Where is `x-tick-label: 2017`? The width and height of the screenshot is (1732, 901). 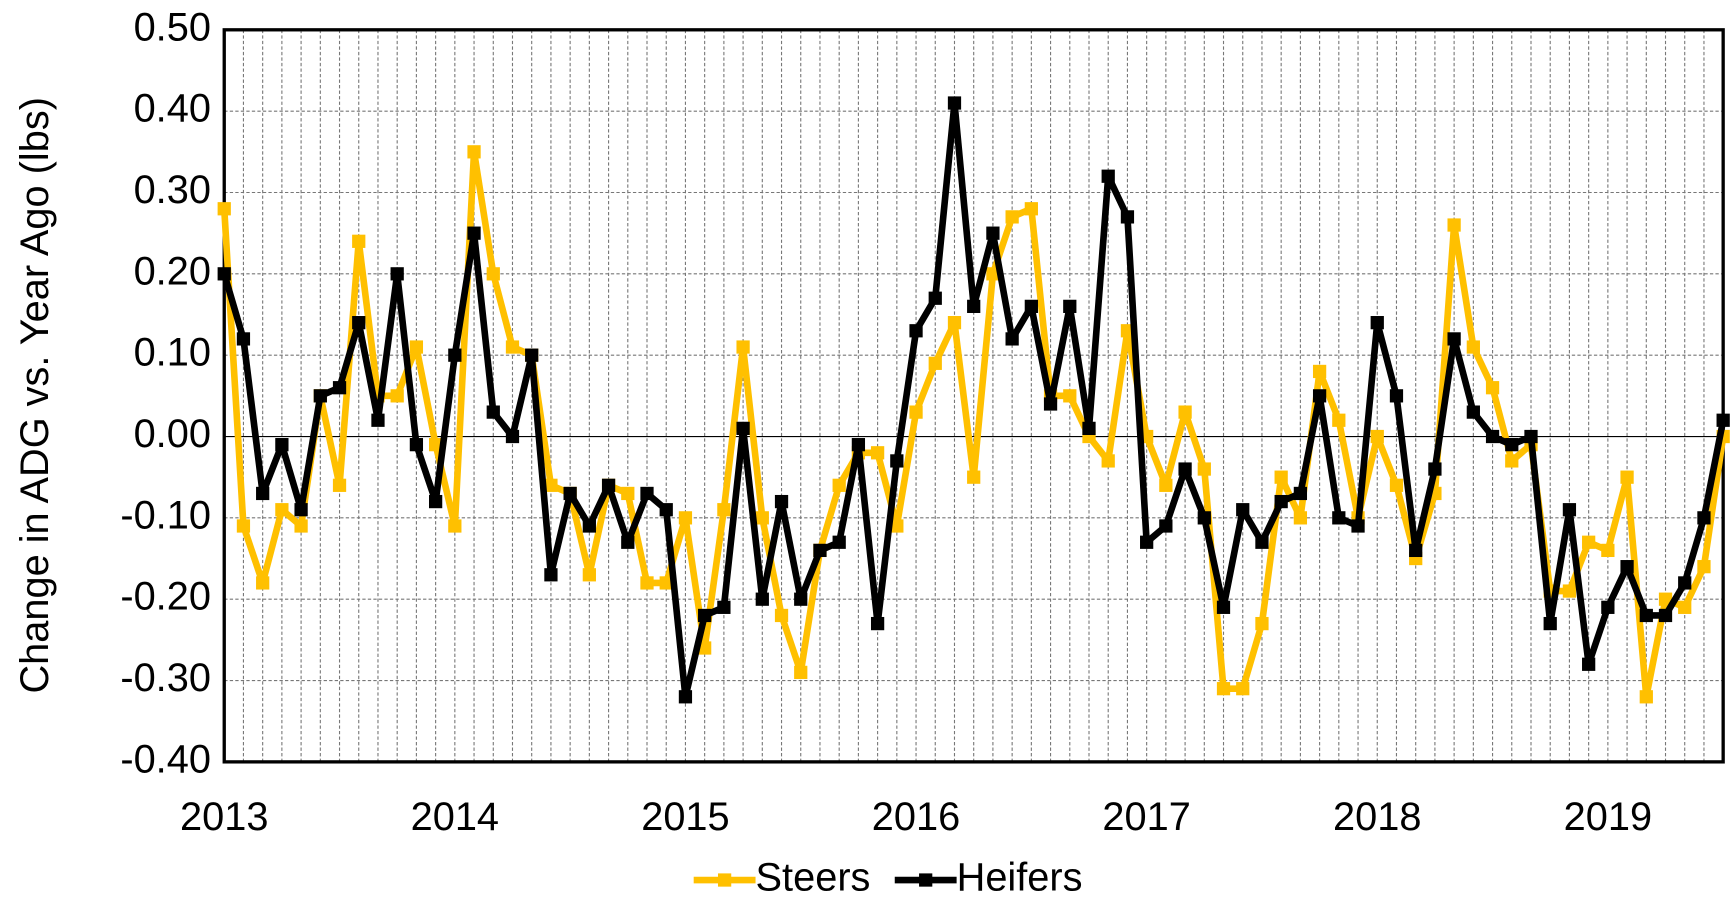 x-tick-label: 2017 is located at coordinates (1146, 817).